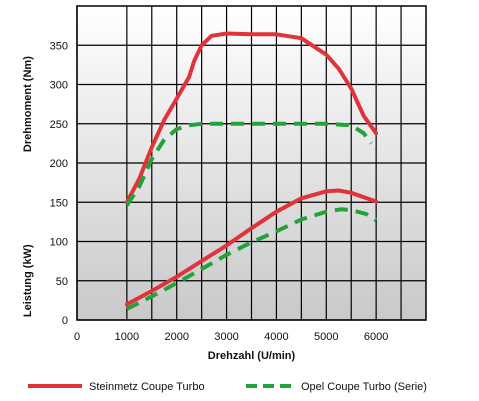 This screenshot has height=401, width=479. I want to click on y-axis-title-torque: Drehmoment (Nm), so click(28, 104).